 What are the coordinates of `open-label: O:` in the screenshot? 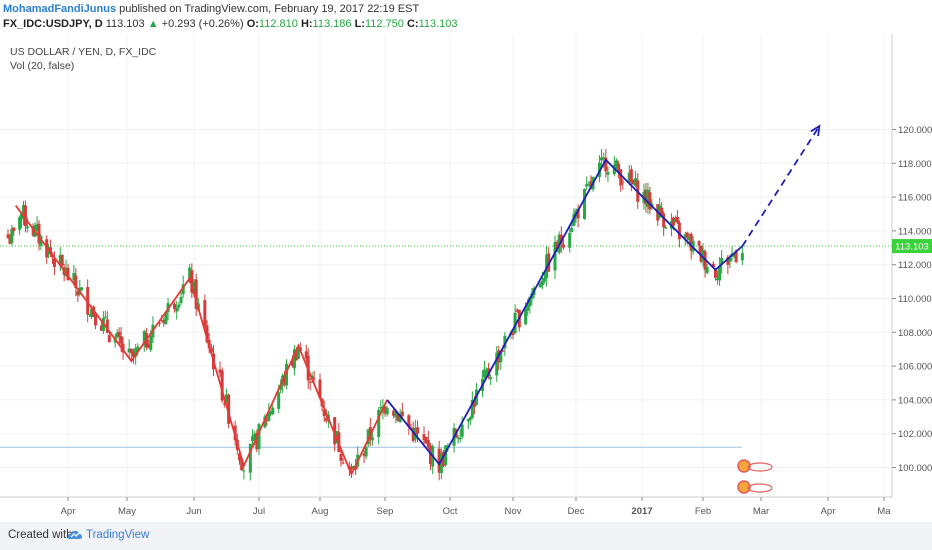 It's located at (252, 24).